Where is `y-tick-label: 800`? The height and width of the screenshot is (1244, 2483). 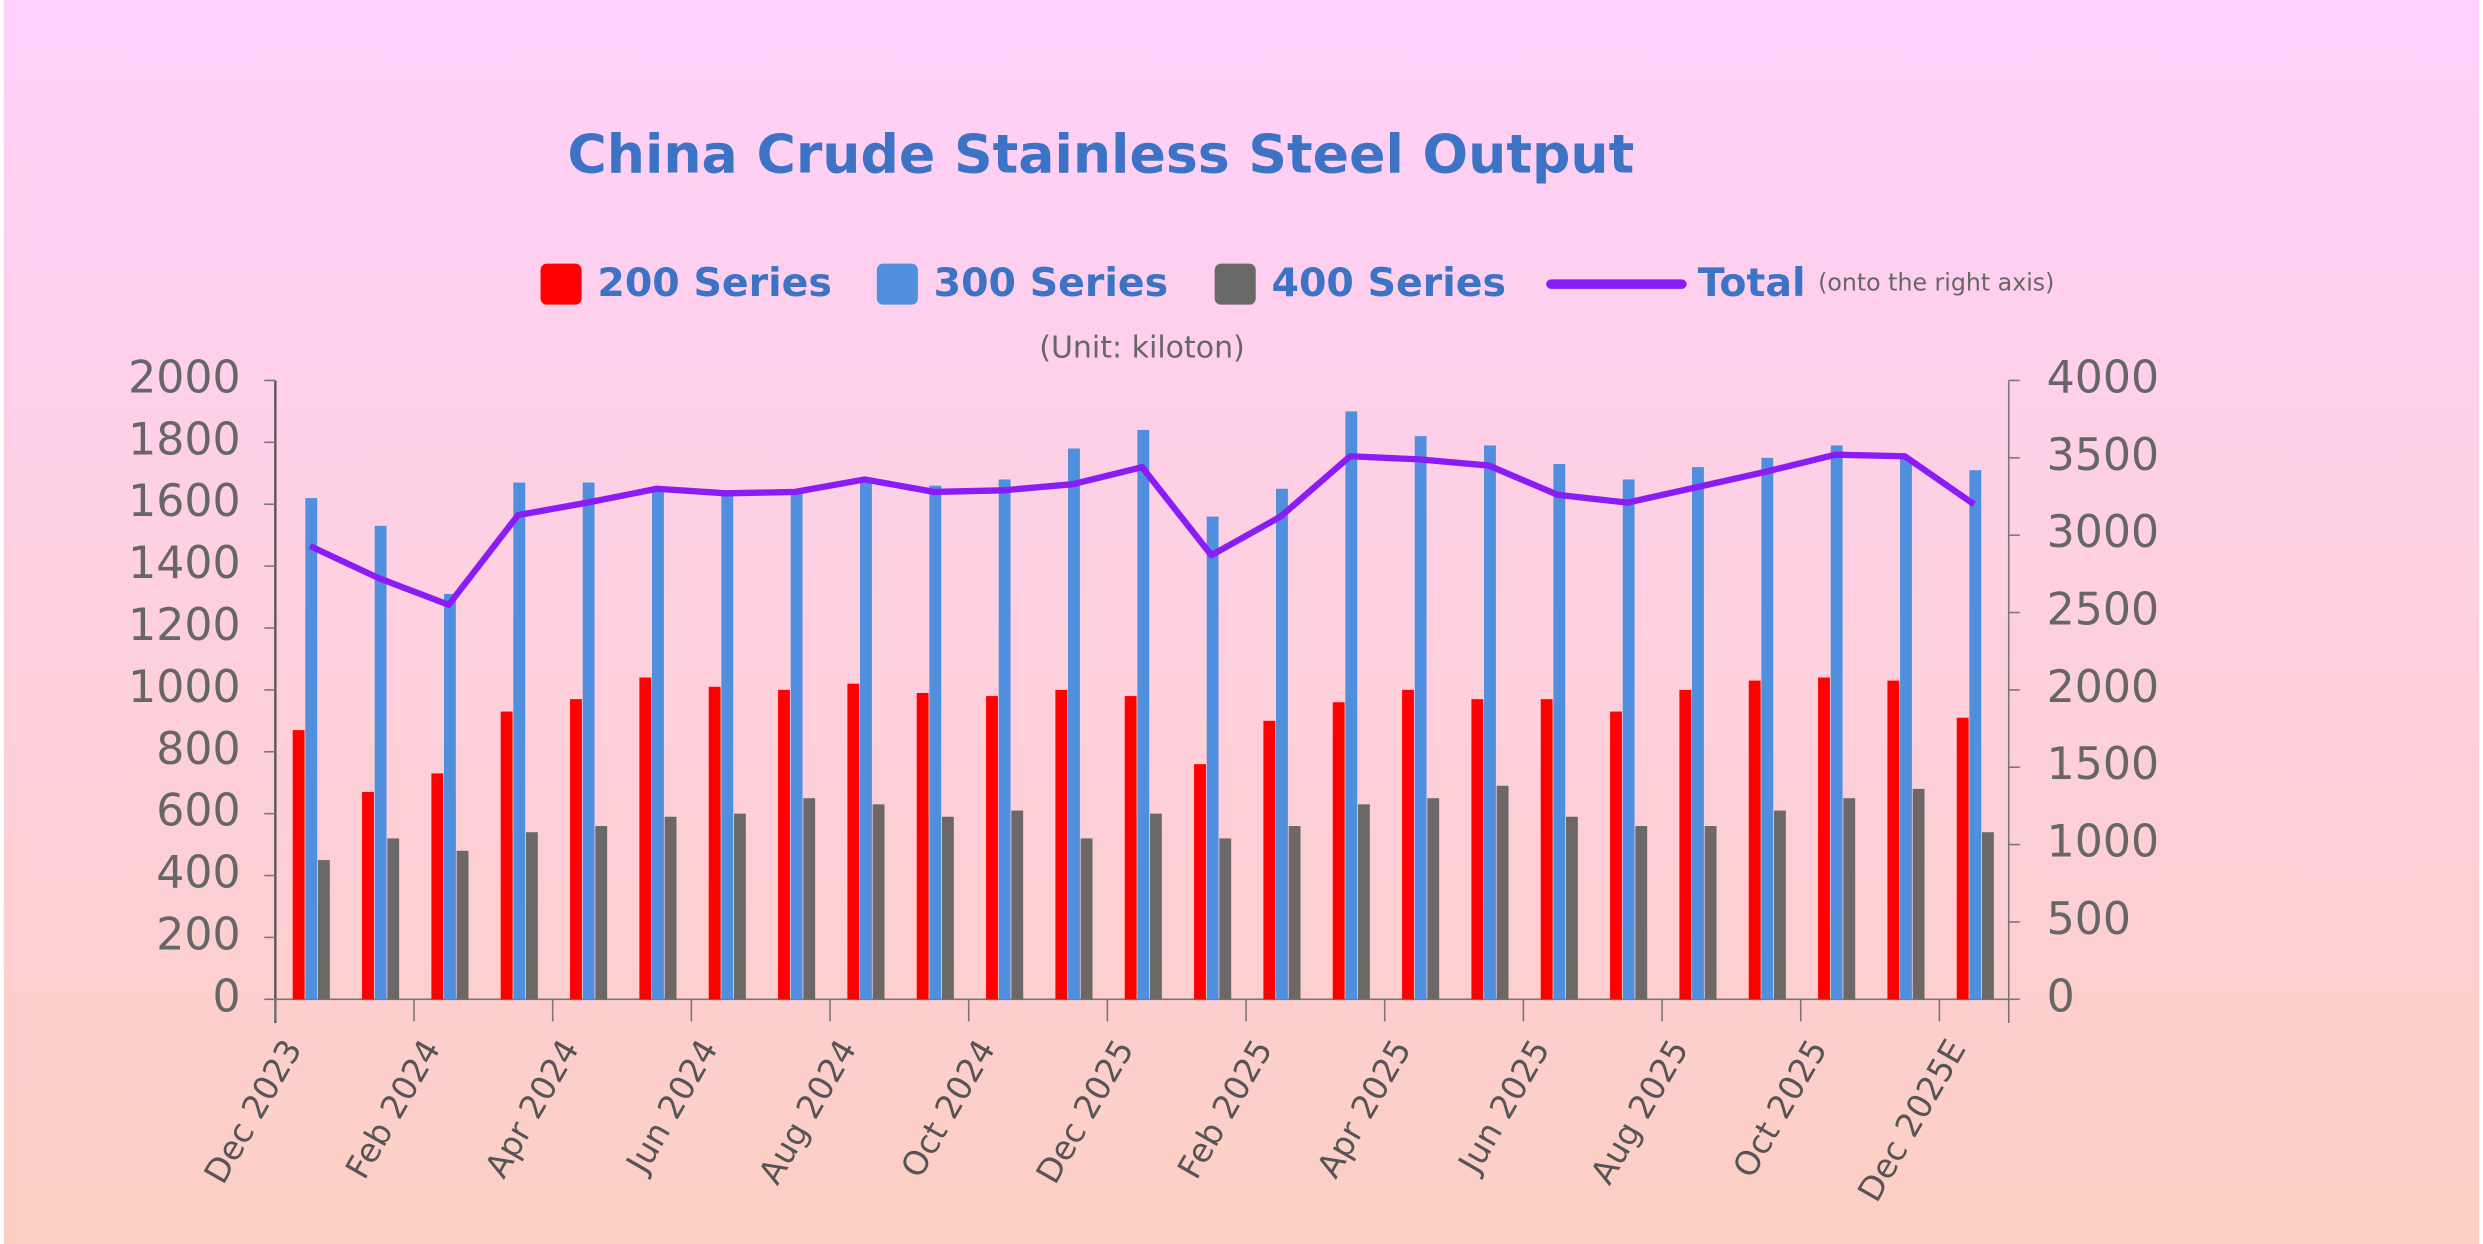 y-tick-label: 800 is located at coordinates (198, 749).